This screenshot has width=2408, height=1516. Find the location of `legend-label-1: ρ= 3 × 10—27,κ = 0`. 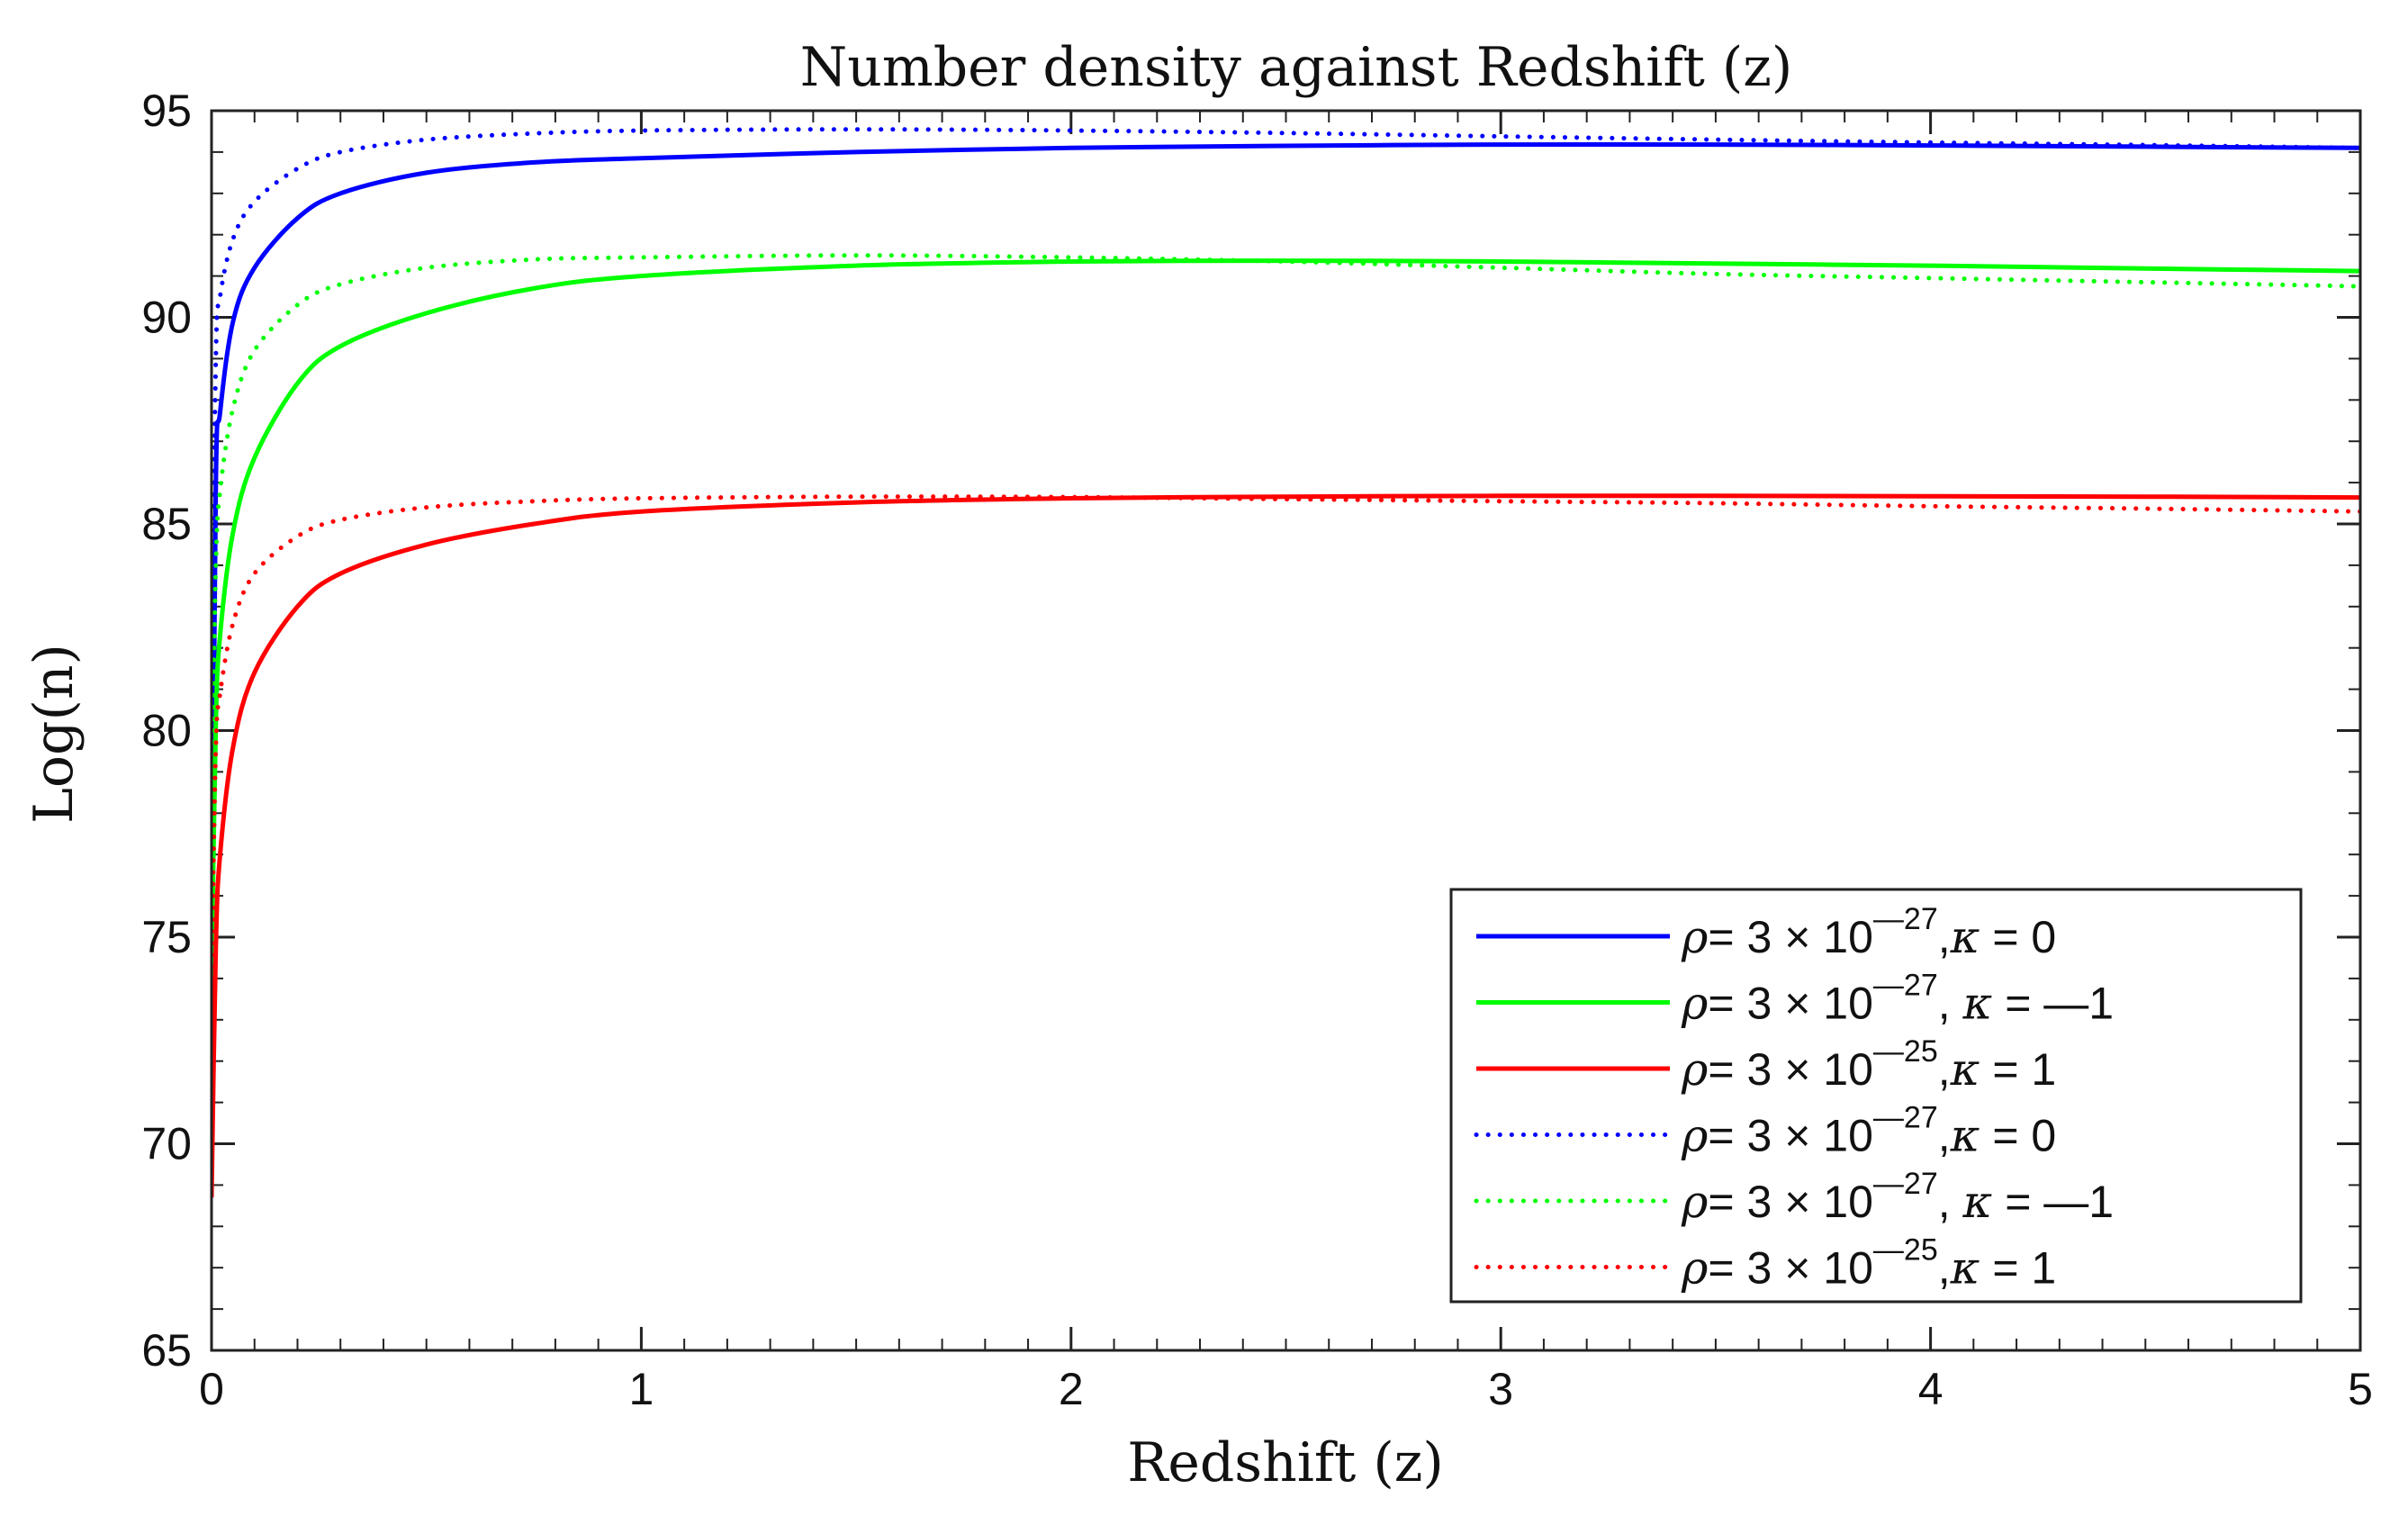

legend-label-1: ρ= 3 × 10—27,κ = 0 is located at coordinates (1869, 932).